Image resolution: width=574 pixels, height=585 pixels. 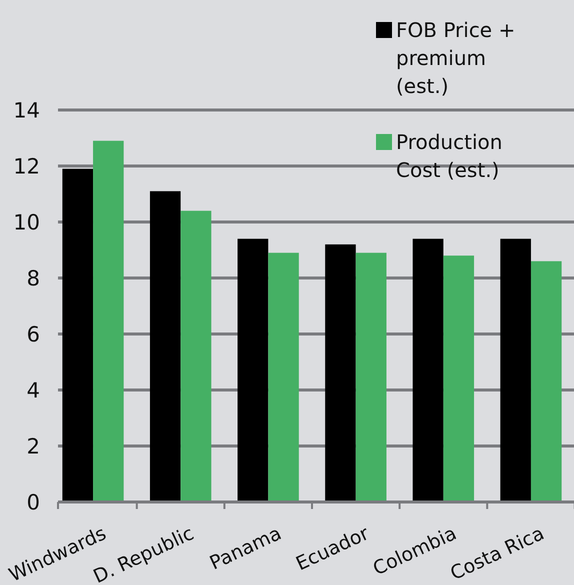 What do you see at coordinates (33, 334) in the screenshot?
I see `y-tick-label: 6` at bounding box center [33, 334].